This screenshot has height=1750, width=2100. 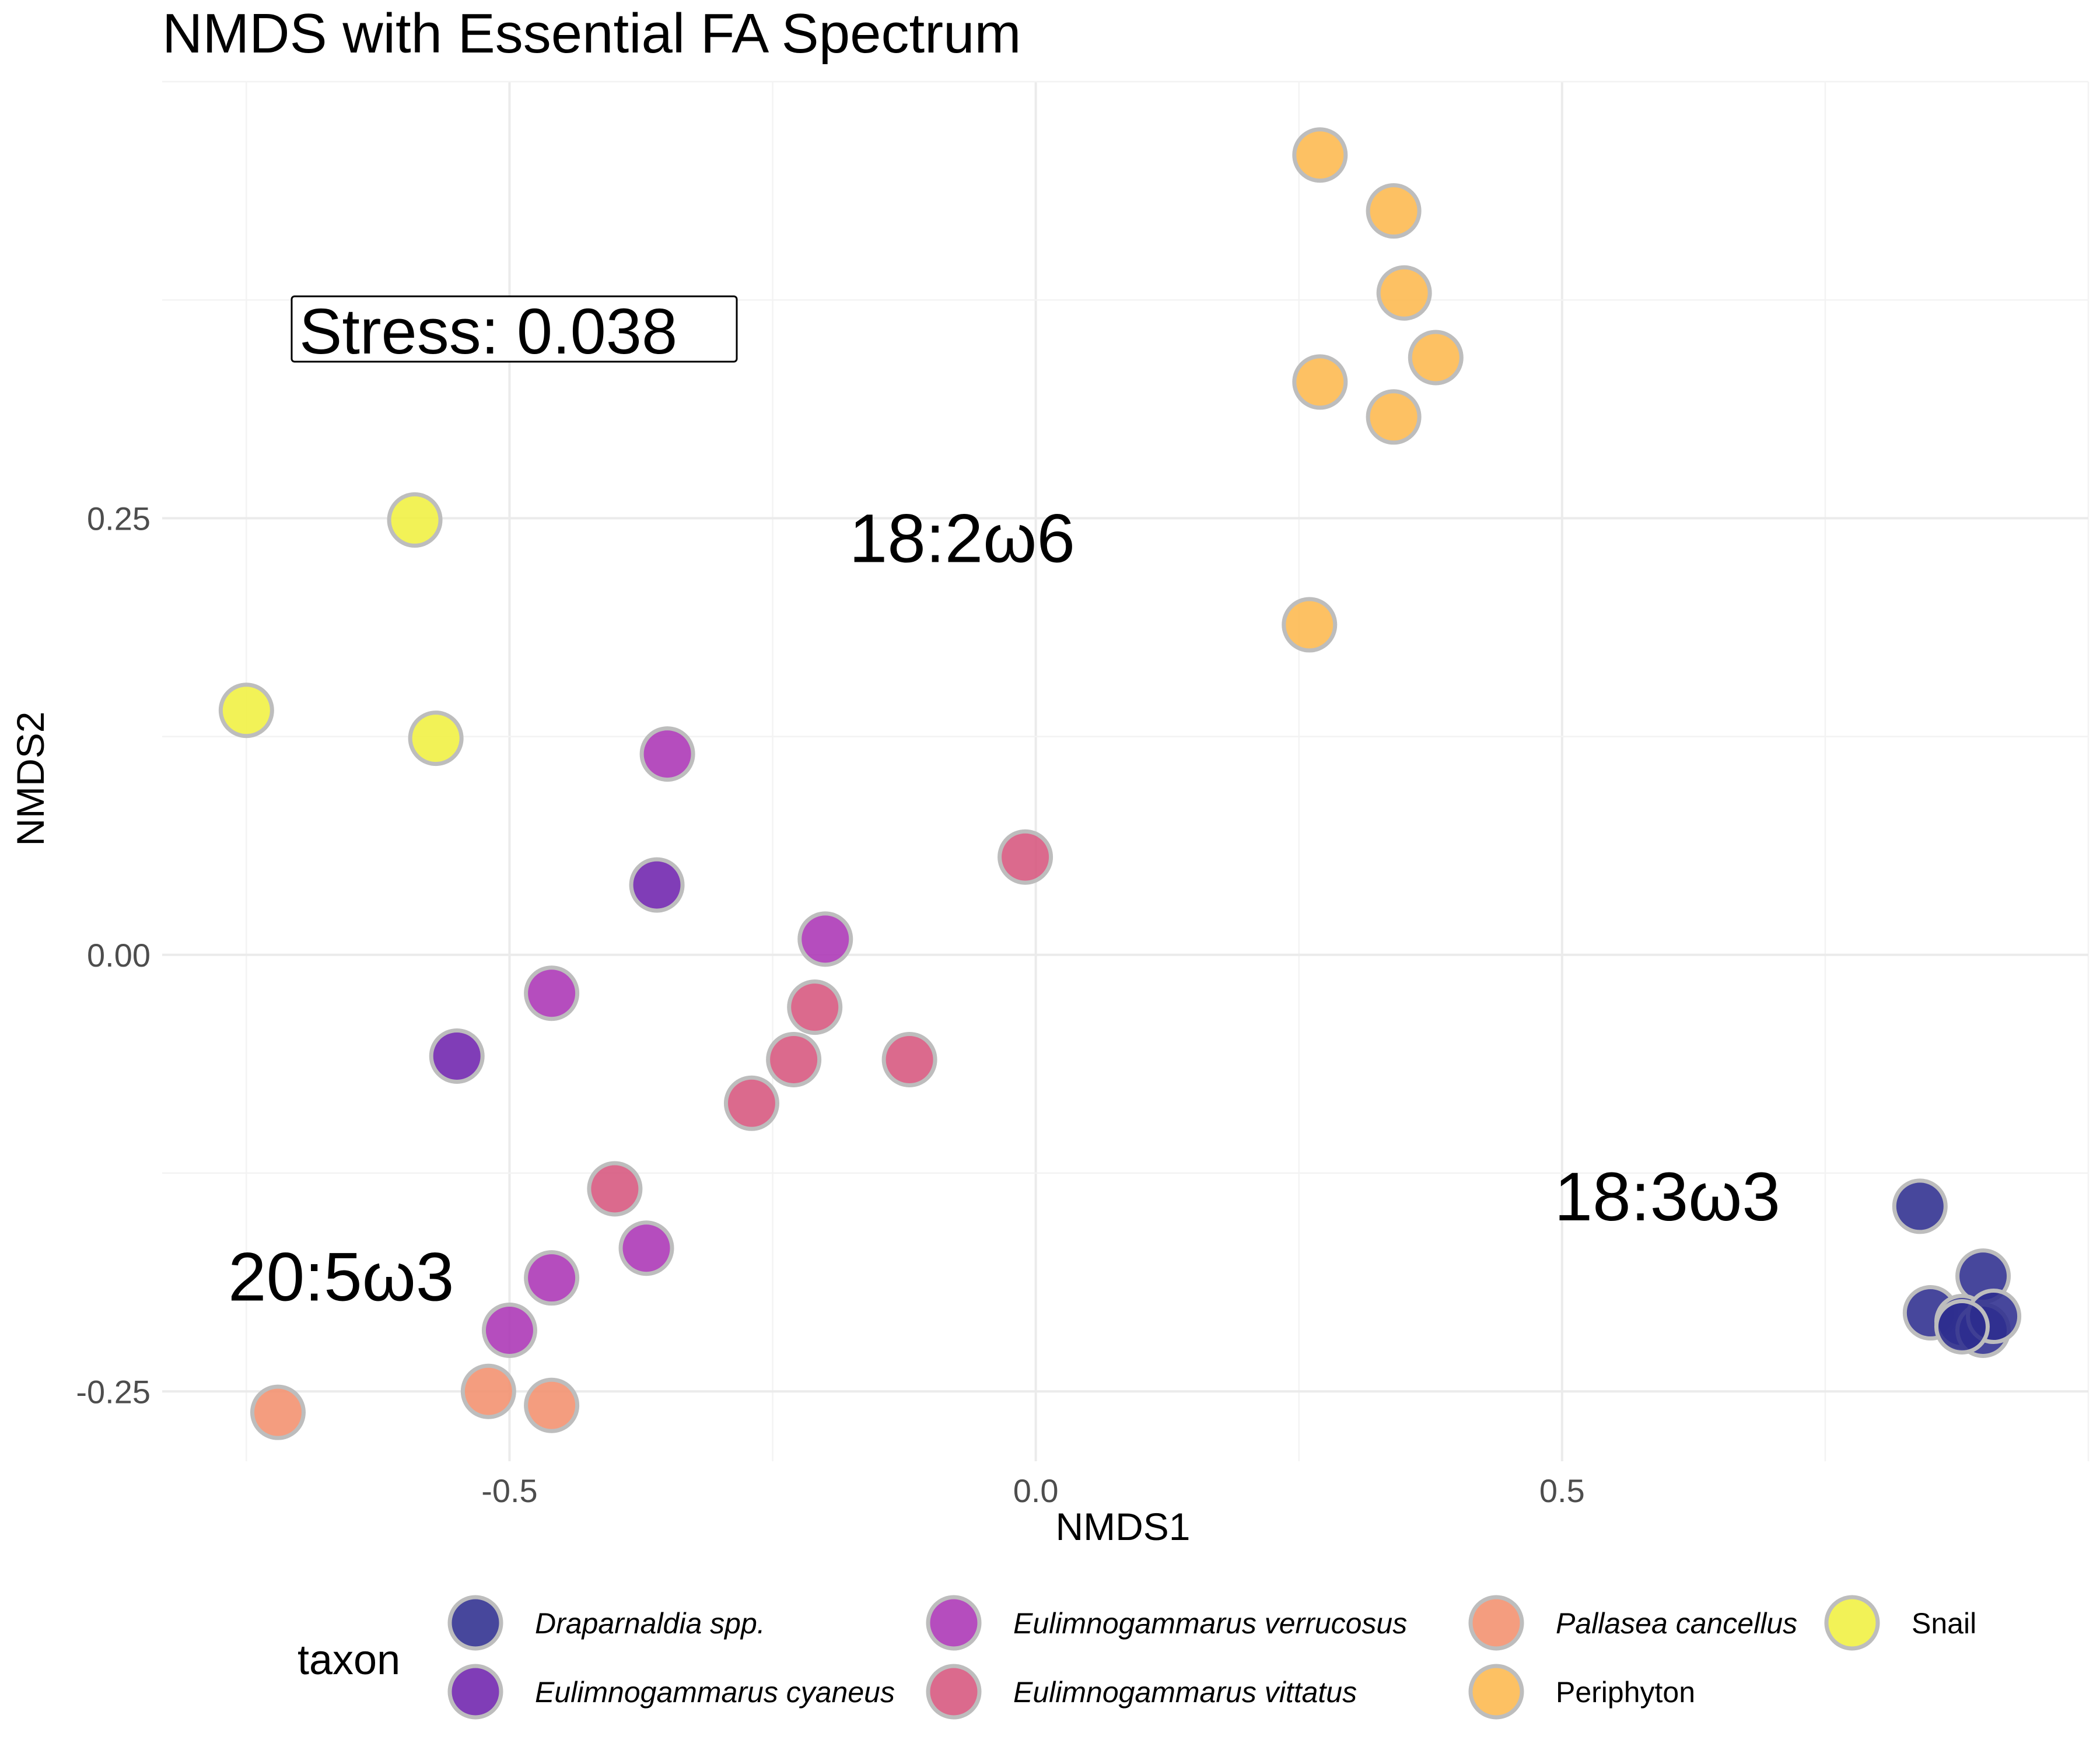 What do you see at coordinates (1185, 1692) in the screenshot?
I see `legend-label: Eulimnogammarus vittatus` at bounding box center [1185, 1692].